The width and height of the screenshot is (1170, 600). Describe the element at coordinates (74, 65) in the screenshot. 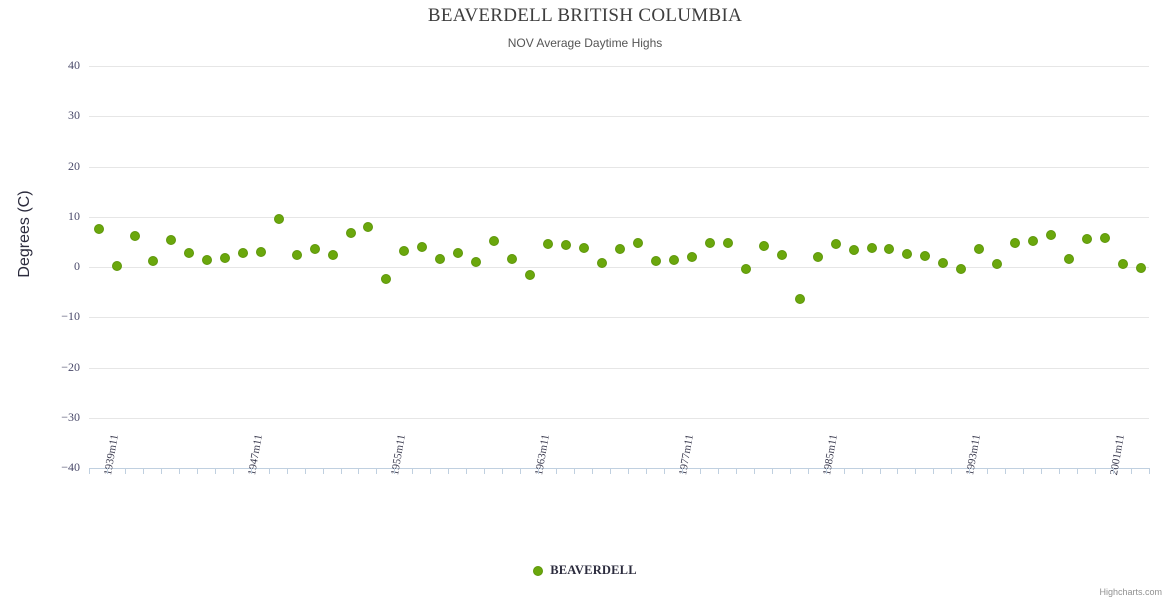

I see `y-tick-label: 40` at that location.